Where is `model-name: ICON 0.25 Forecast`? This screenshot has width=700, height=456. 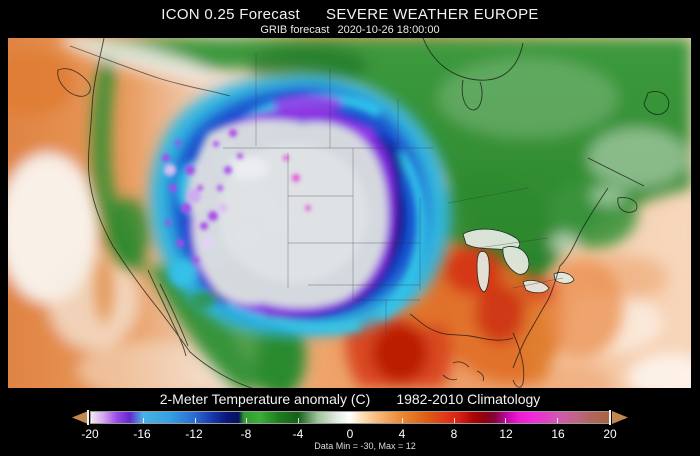 model-name: ICON 0.25 Forecast is located at coordinates (231, 14).